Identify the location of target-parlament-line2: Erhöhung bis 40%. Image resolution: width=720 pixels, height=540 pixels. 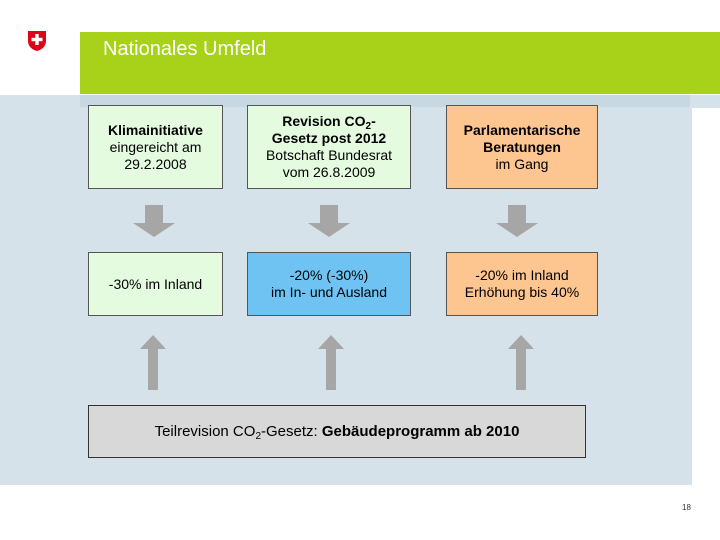
(522, 292).